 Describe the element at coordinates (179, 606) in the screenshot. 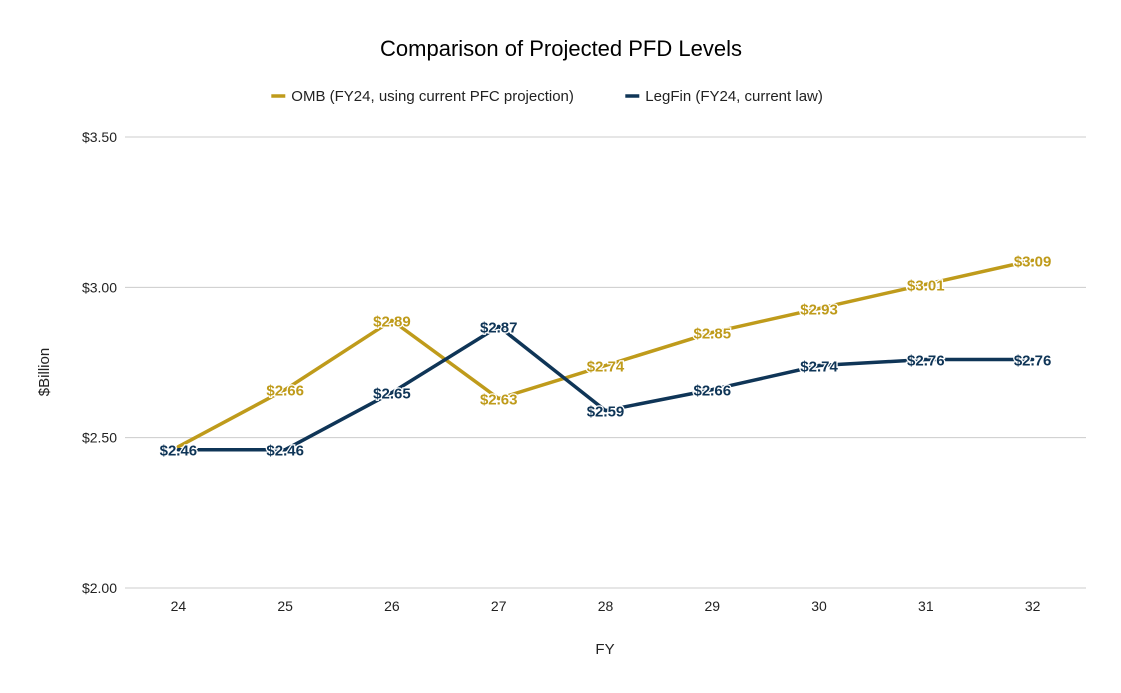

I see `x-tick-label: 24` at that location.